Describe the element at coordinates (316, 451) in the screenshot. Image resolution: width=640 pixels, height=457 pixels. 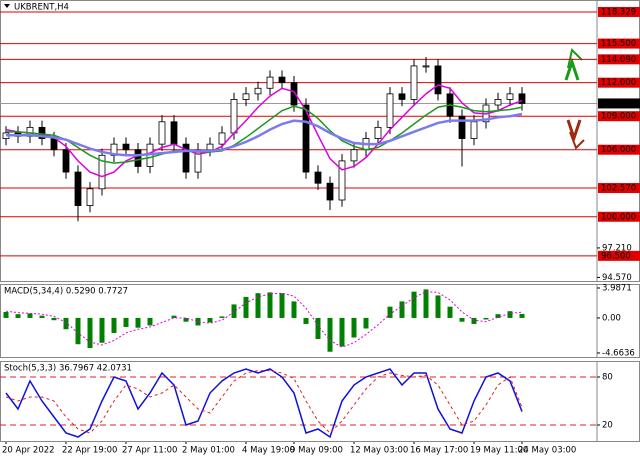
I see `x-tick-label: 9 May 09:00` at that location.